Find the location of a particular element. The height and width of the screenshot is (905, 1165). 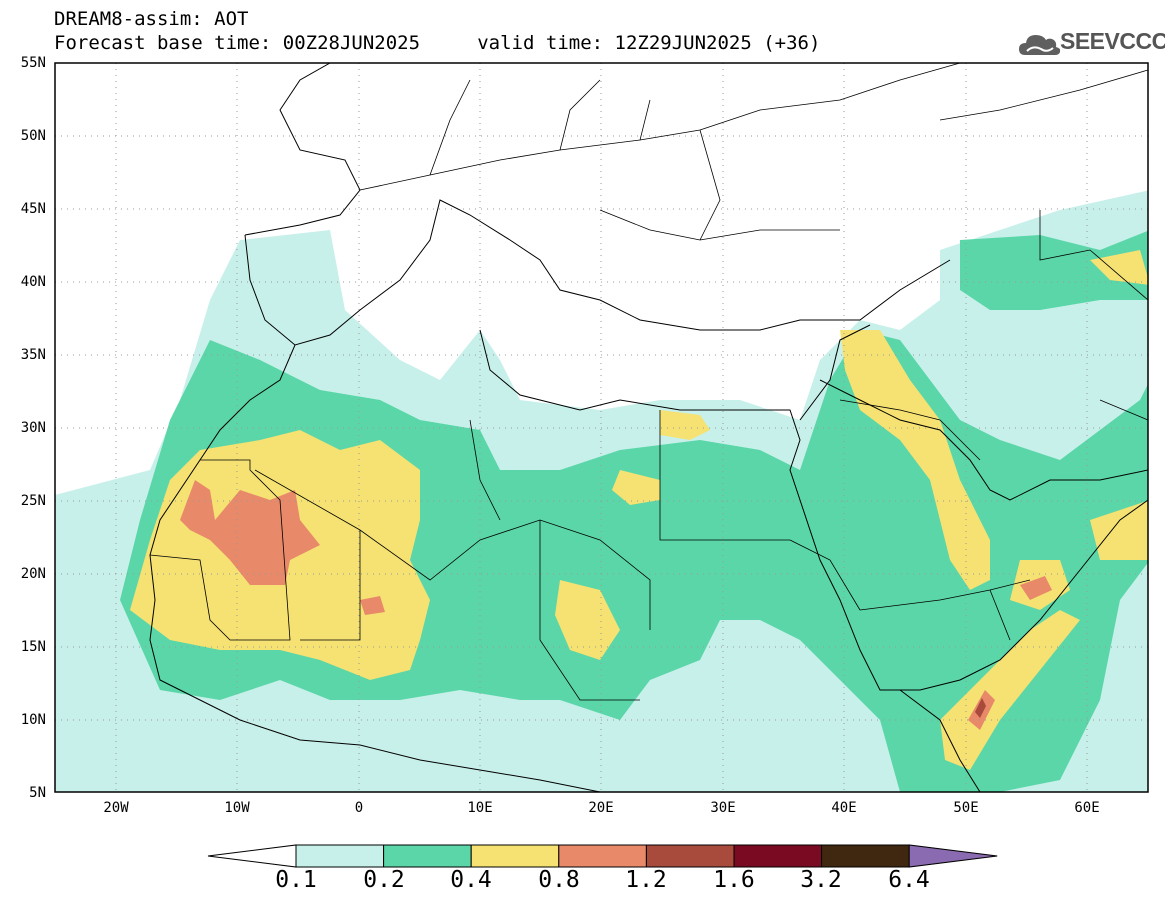

colorbar-label: 1.6 is located at coordinates (734, 880).